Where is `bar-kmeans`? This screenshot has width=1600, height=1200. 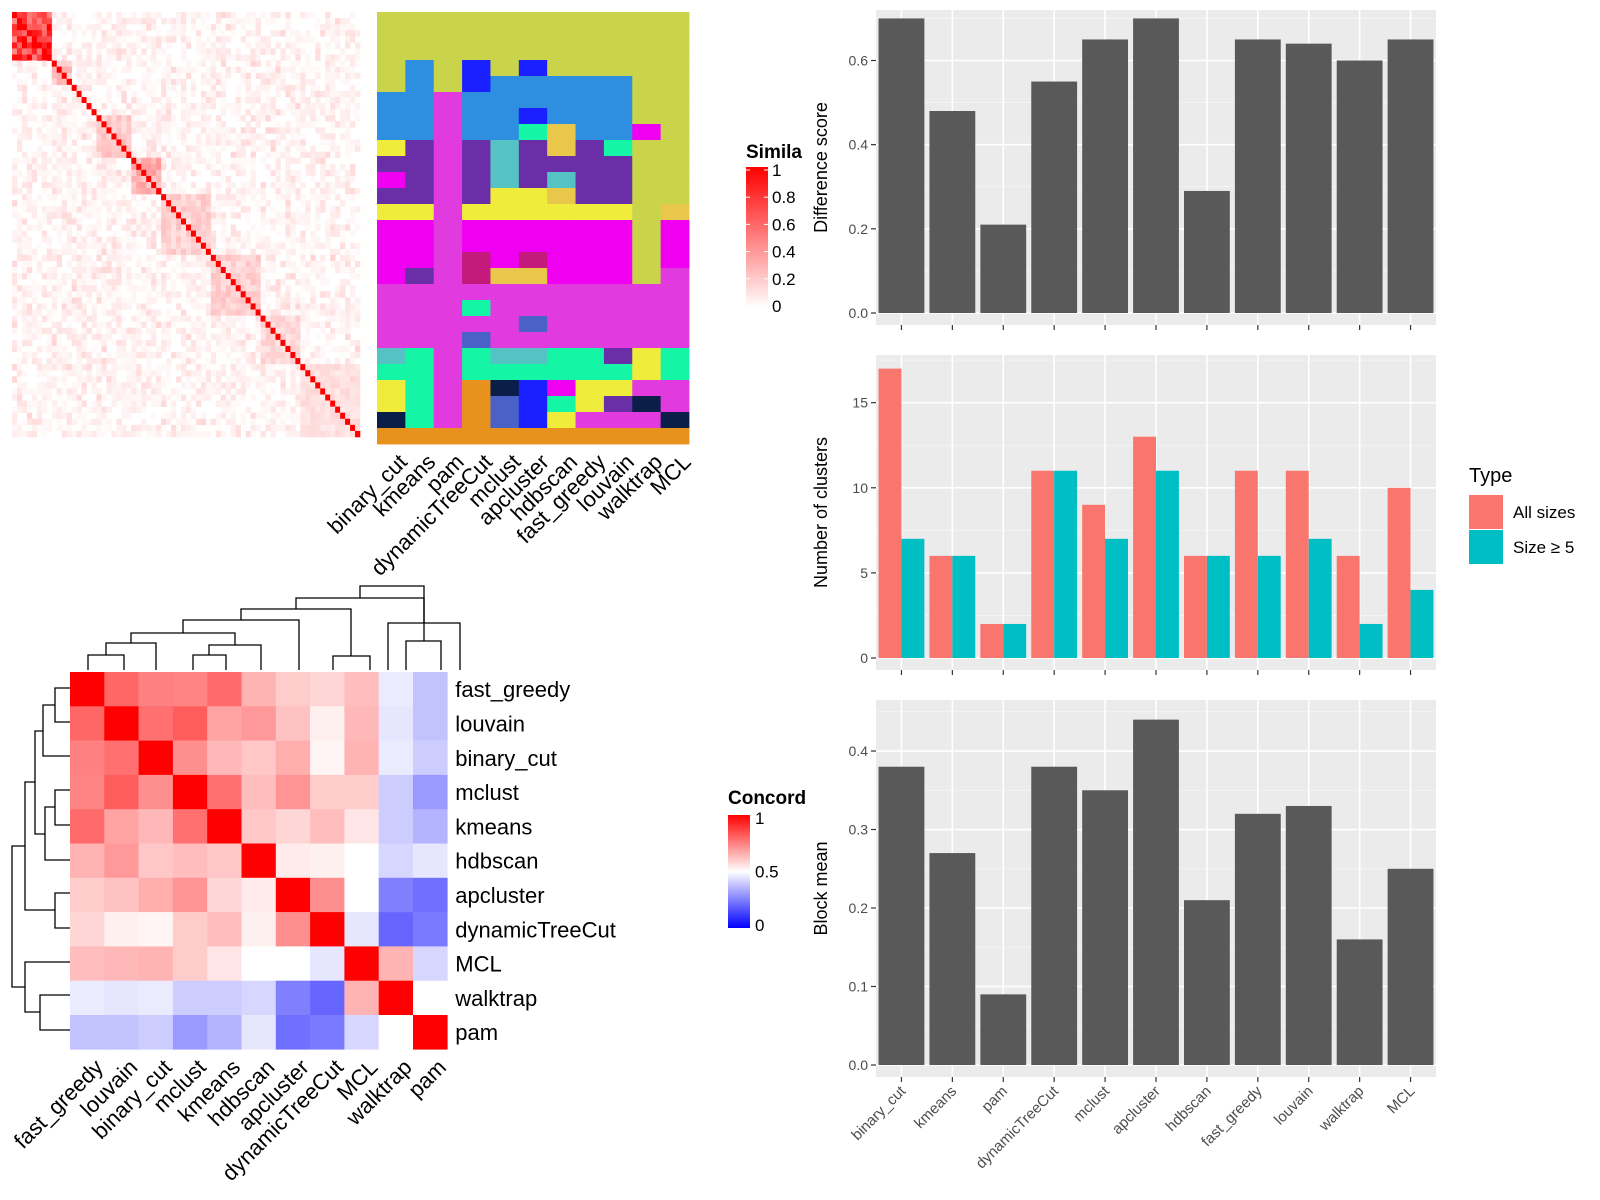
bar-kmeans is located at coordinates (952, 959).